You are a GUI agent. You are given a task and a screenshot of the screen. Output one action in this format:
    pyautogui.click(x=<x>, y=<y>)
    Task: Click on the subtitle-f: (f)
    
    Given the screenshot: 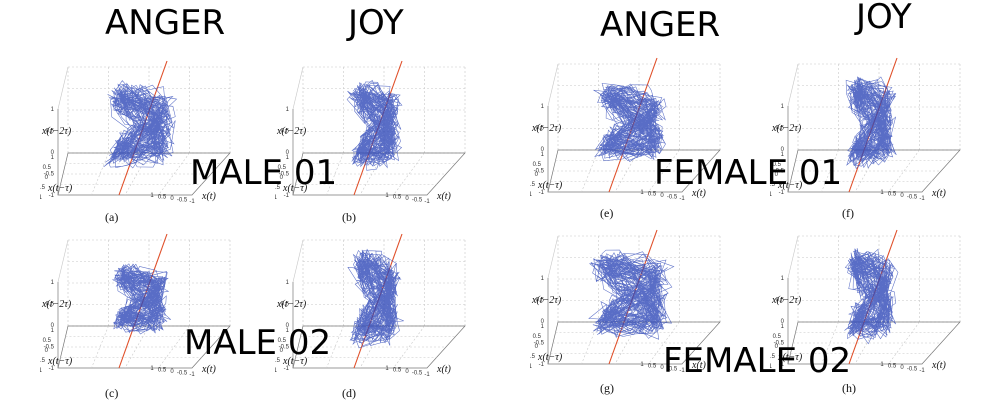 What is the action you would take?
    pyautogui.click(x=848, y=213)
    